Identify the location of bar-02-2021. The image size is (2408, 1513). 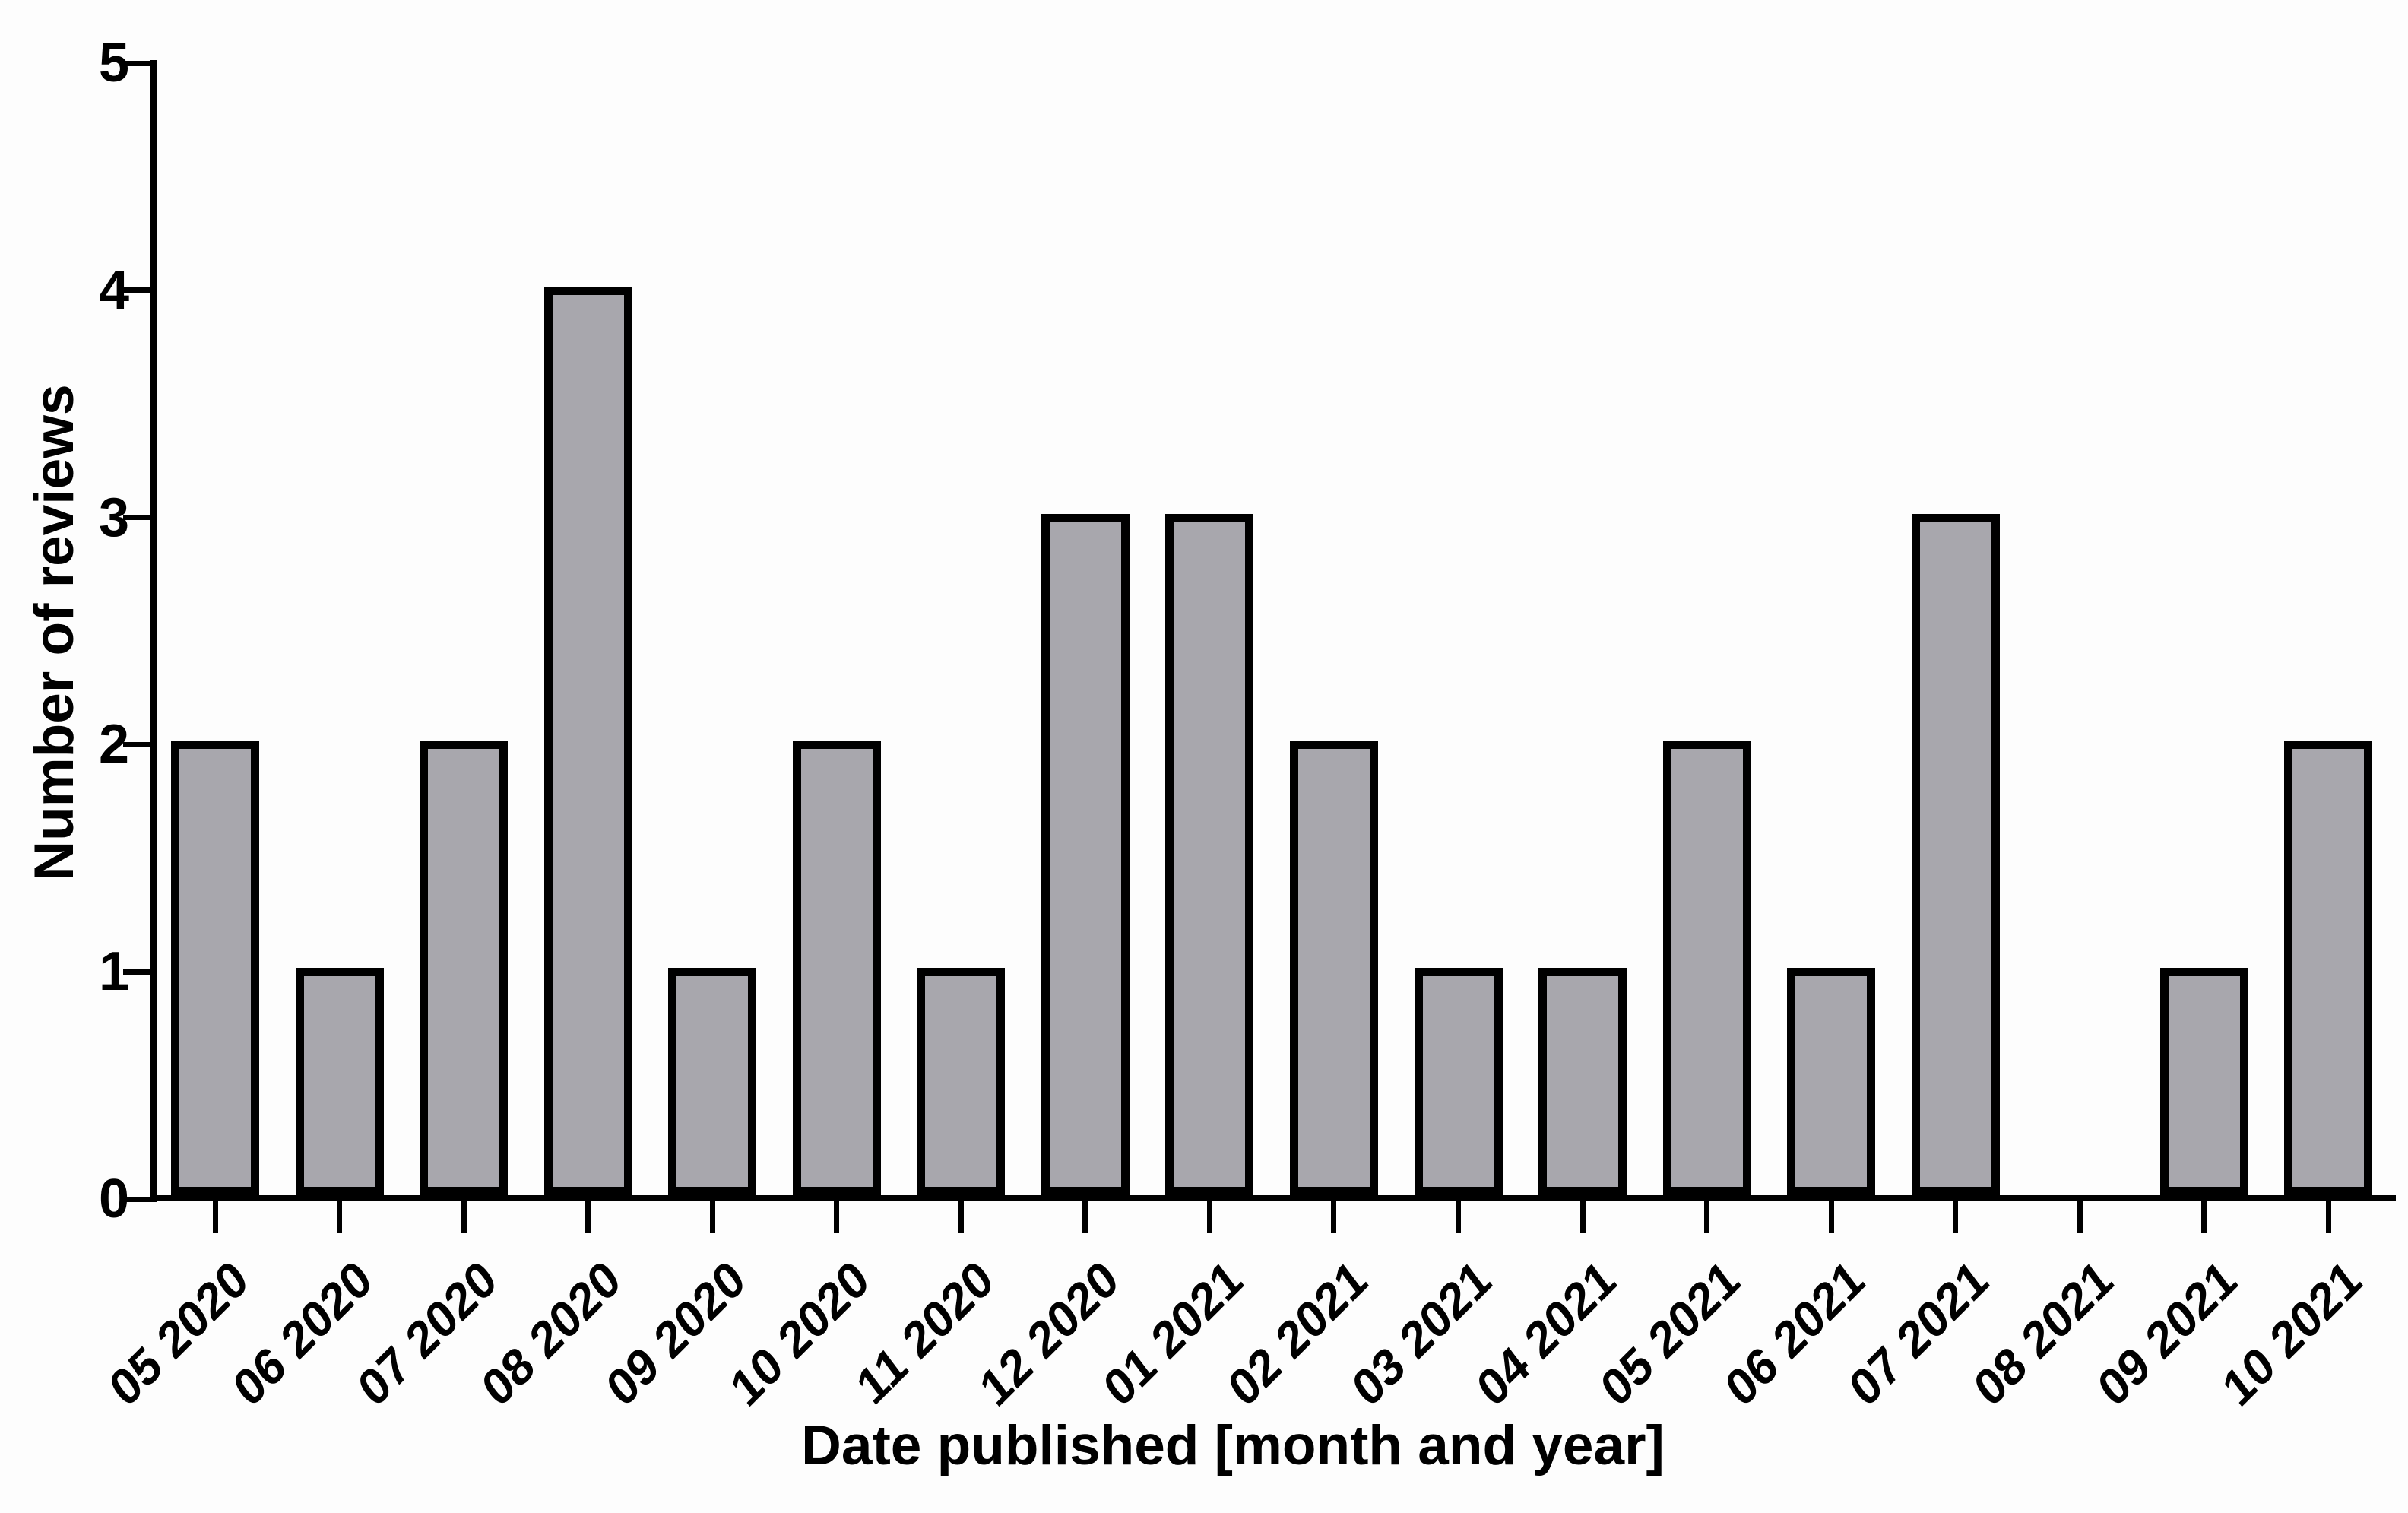
(1334, 968).